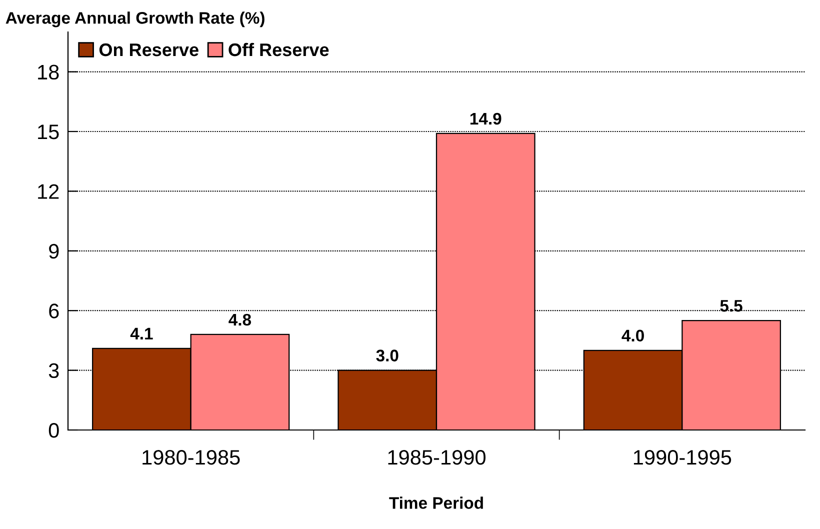 This screenshot has height=529, width=820. Describe the element at coordinates (486, 118) in the screenshot. I see `data-label: 14.9` at that location.